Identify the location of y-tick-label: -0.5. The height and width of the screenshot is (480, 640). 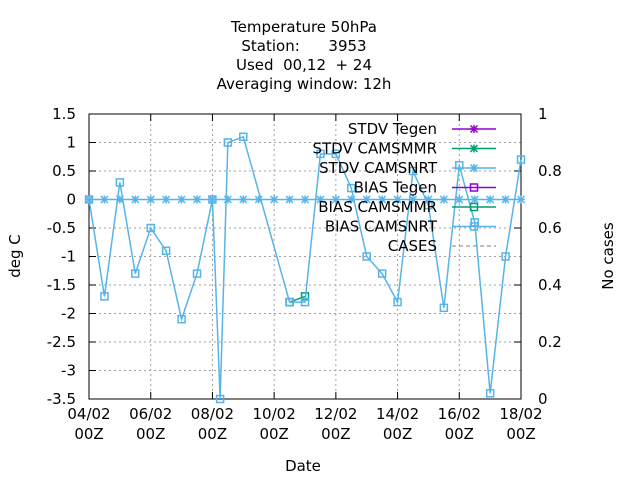
(61, 228).